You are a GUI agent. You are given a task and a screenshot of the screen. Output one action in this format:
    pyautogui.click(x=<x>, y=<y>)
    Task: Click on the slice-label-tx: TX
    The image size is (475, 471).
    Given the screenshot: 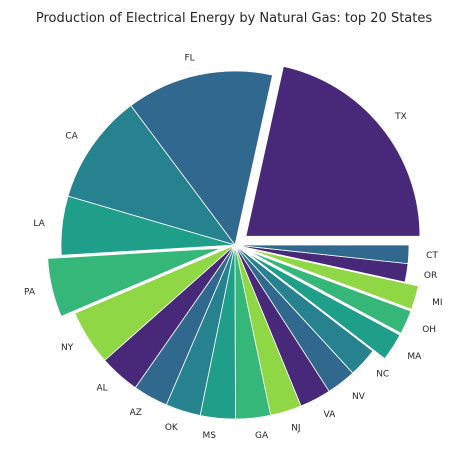 What is the action you would take?
    pyautogui.click(x=400, y=117)
    